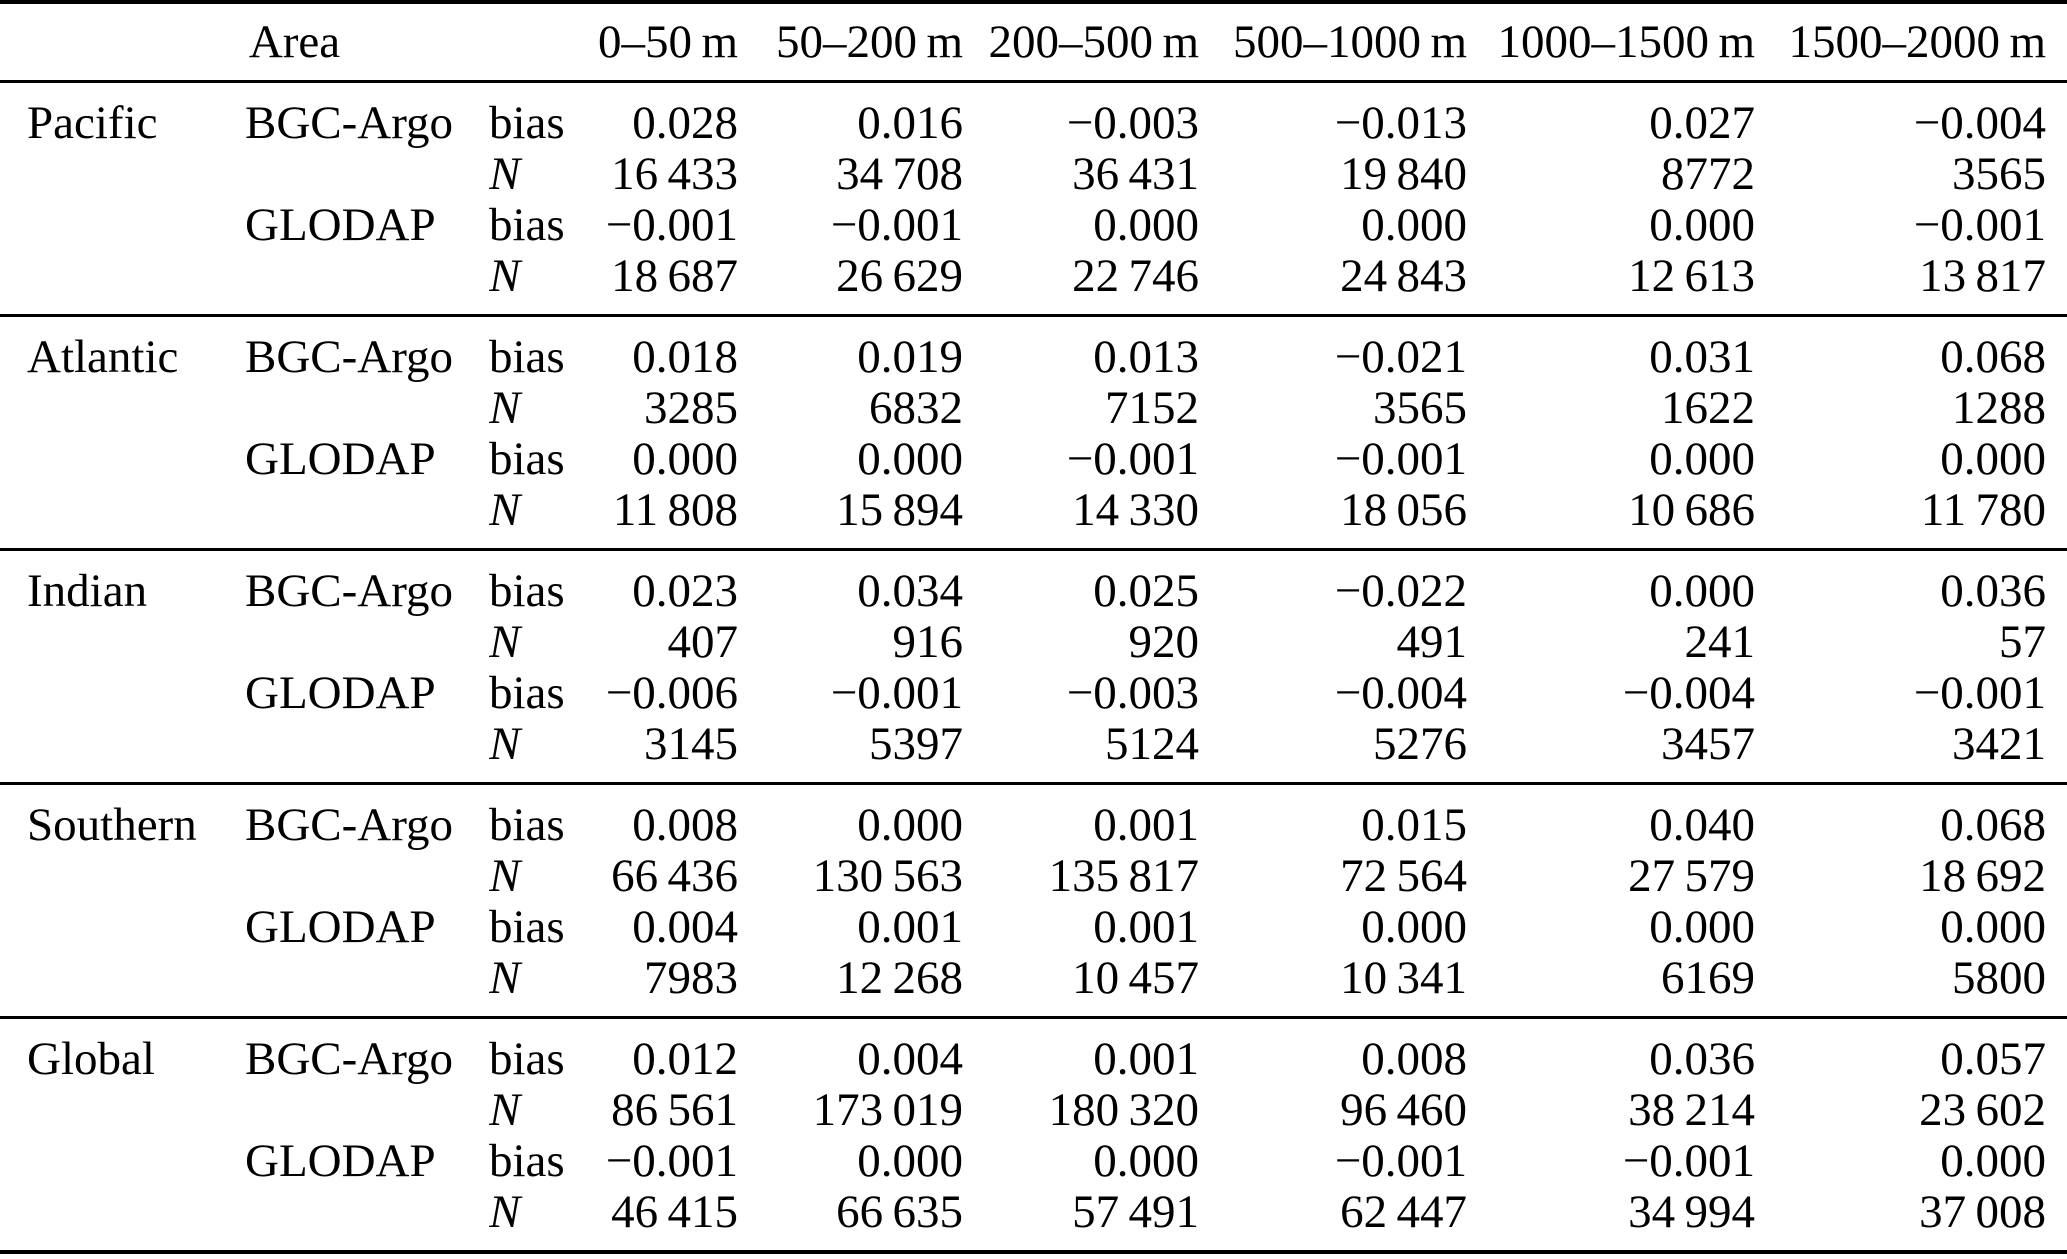  What do you see at coordinates (1164, 642) in the screenshot?
I see `n-value: 920` at bounding box center [1164, 642].